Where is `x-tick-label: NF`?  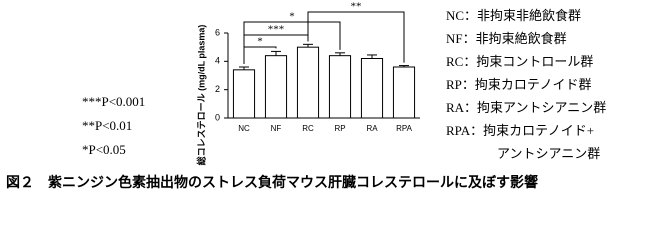
x-tick-label: NF is located at coordinates (276, 128).